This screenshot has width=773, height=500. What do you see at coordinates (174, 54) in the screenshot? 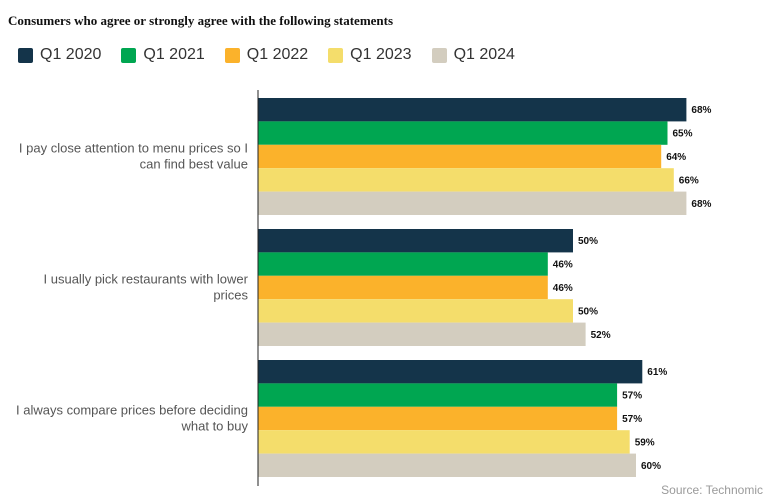
I see `legend-label: Q1 2021` at bounding box center [174, 54].